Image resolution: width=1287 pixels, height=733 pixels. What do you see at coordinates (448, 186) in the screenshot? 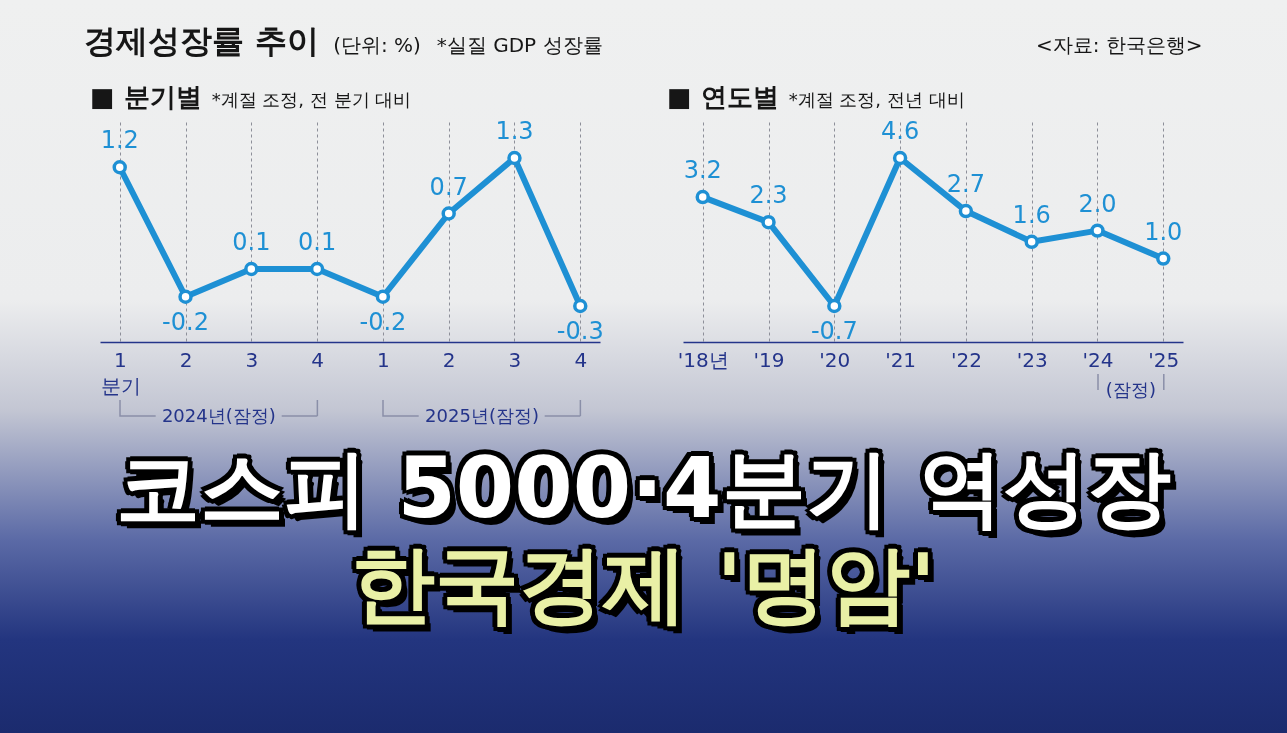
I see `data-label: 0.7` at bounding box center [448, 186].